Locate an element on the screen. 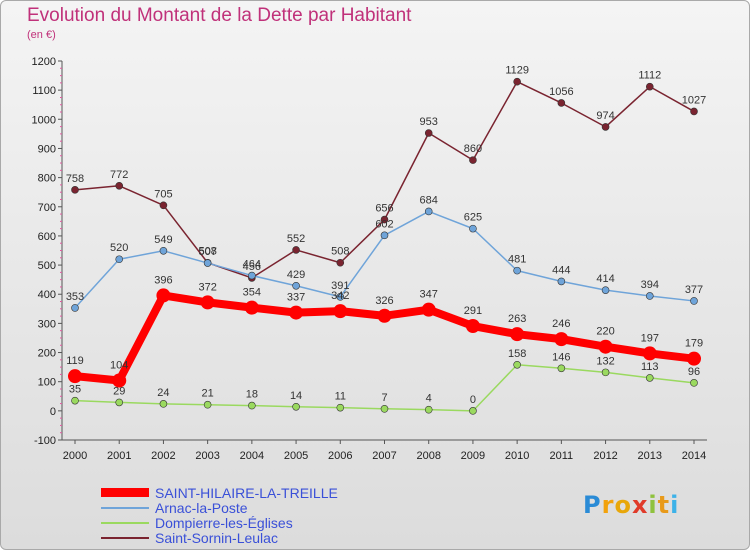 This screenshot has width=750, height=550. data-label: 602 is located at coordinates (384, 224).